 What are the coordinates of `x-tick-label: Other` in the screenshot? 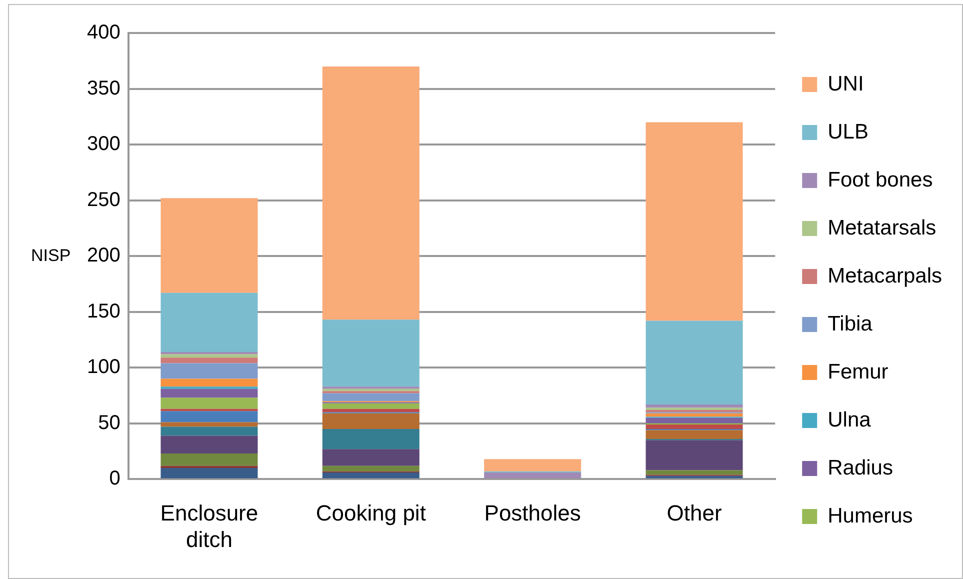 It's located at (694, 513).